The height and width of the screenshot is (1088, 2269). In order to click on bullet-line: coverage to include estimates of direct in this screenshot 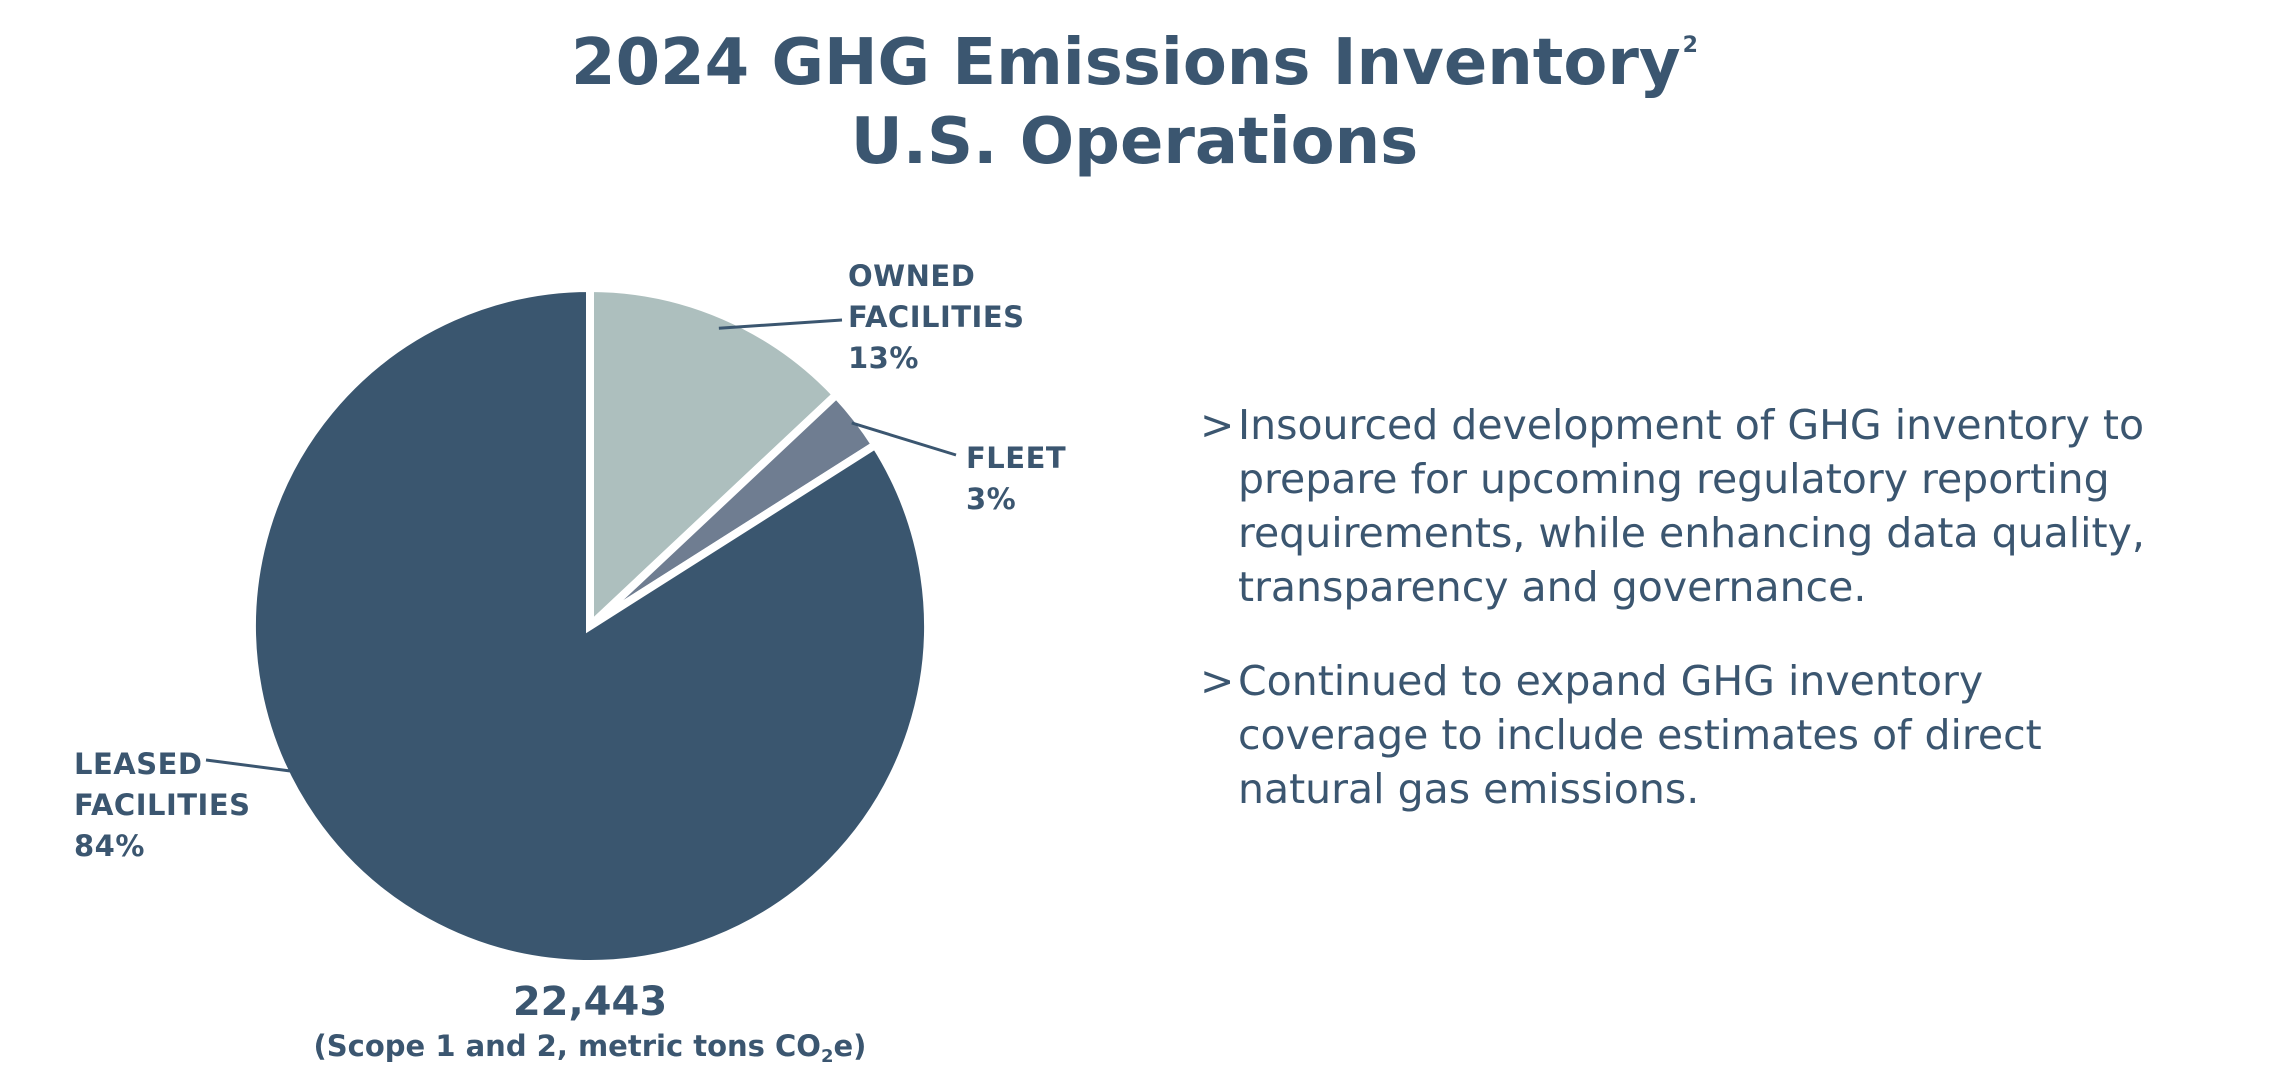, I will do `click(1640, 735)`.